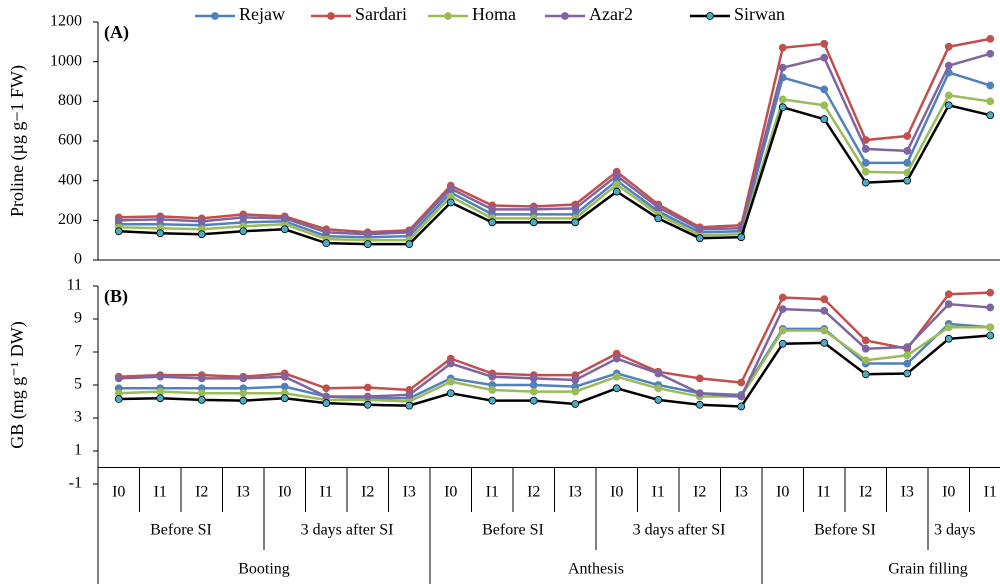  Describe the element at coordinates (554, 364) in the screenshot. I see `series-line` at that location.